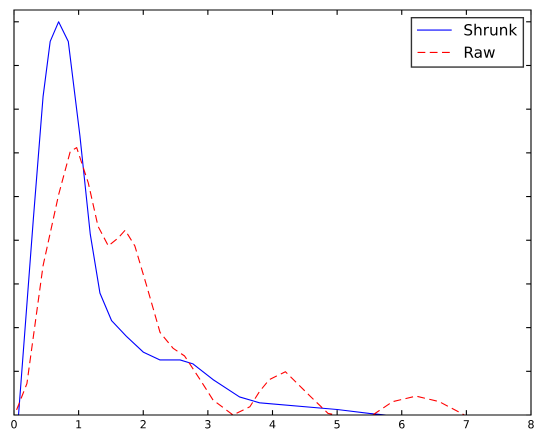  What do you see at coordinates (531, 424) in the screenshot?
I see `x-tick-label: 8` at bounding box center [531, 424].